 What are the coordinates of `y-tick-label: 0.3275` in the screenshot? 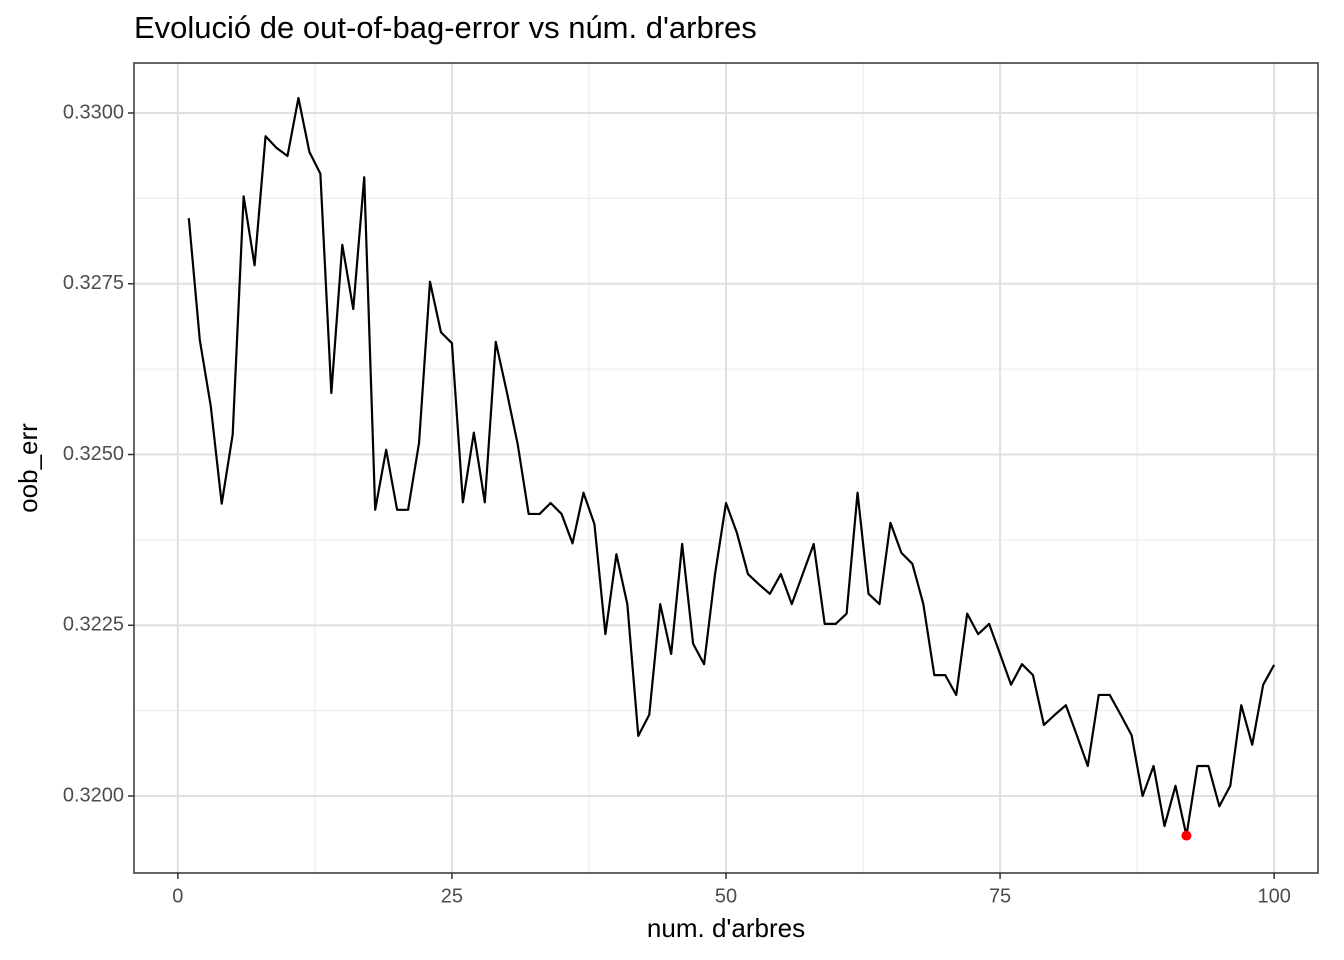 It's located at (93, 283).